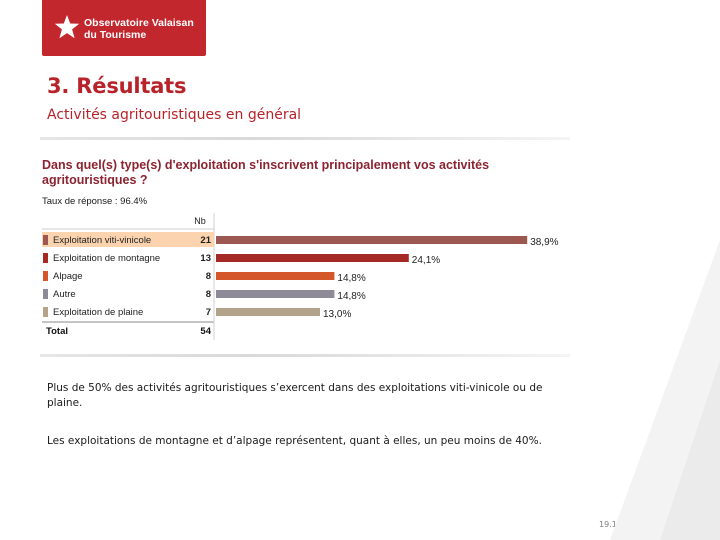 Image resolution: width=720 pixels, height=540 pixels. What do you see at coordinates (117, 86) in the screenshot?
I see `page-title: 3. Résultats` at bounding box center [117, 86].